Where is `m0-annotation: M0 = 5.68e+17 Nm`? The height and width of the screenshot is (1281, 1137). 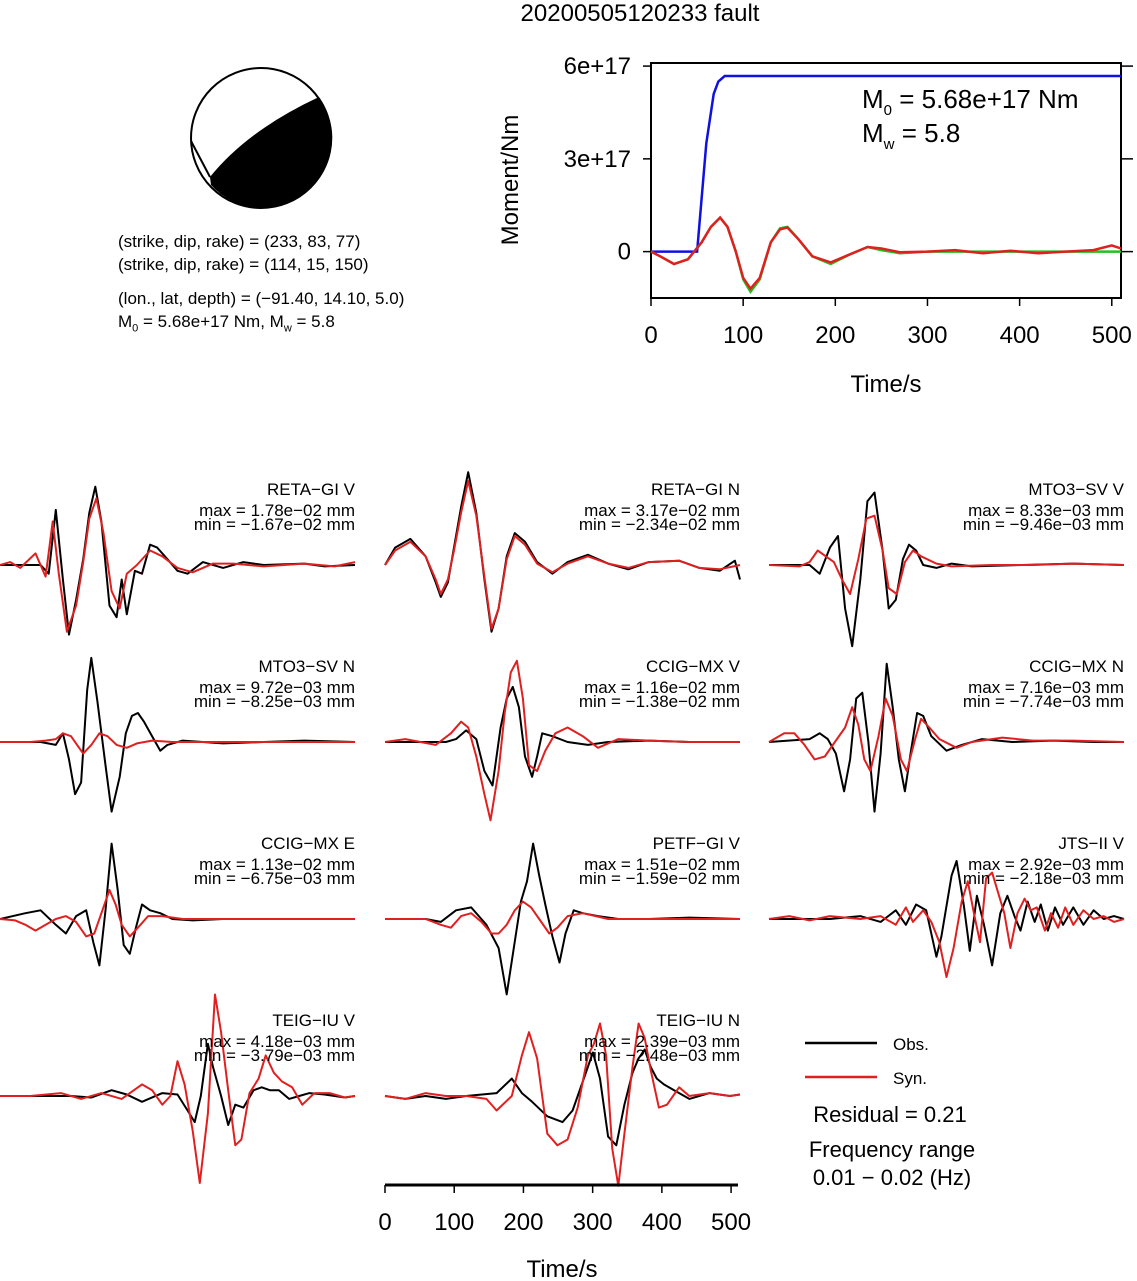
m0-annotation: M0 = 5.68e+17 Nm is located at coordinates (970, 101).